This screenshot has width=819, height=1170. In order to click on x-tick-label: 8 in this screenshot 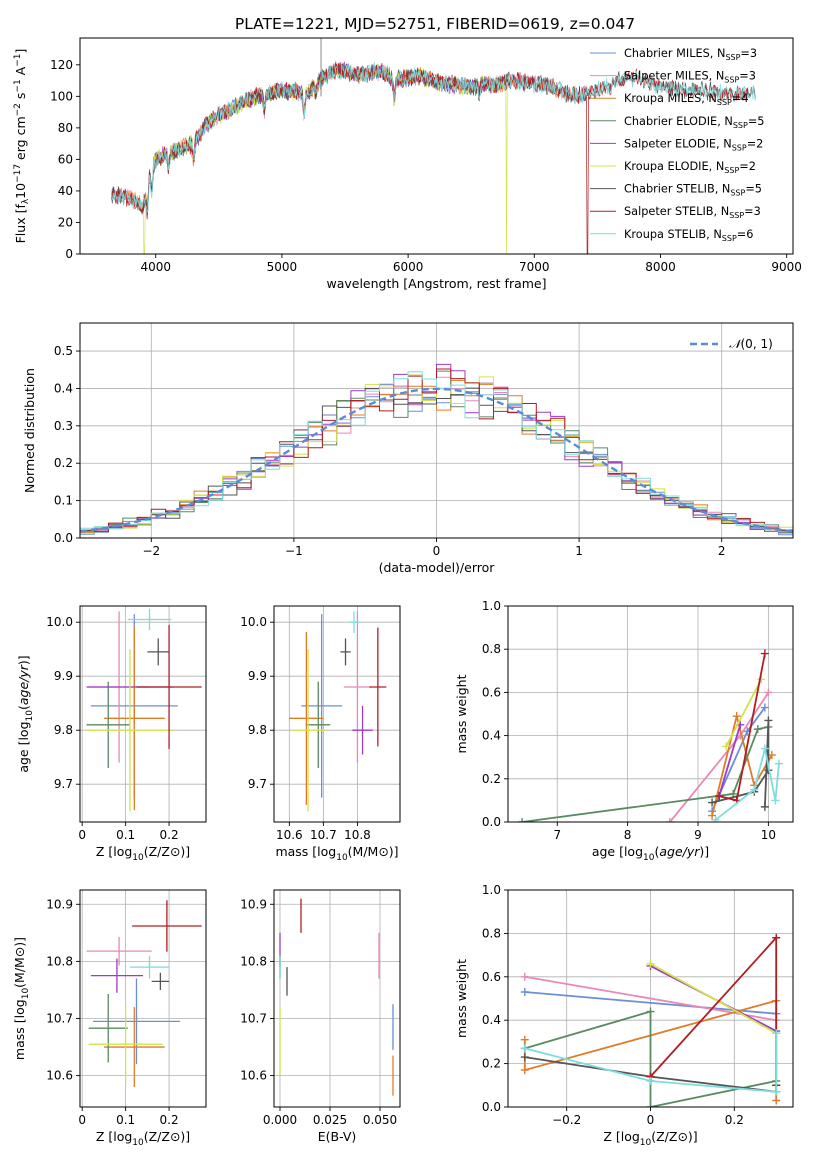, I will do `click(628, 835)`.